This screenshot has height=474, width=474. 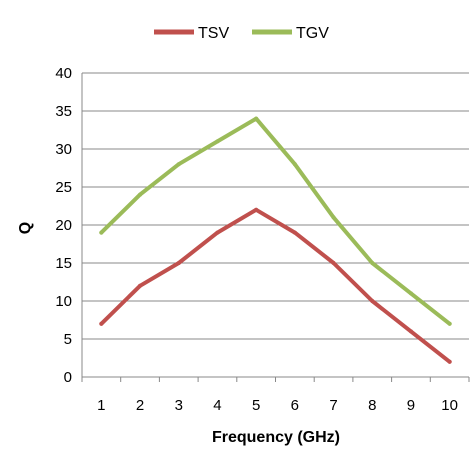 I want to click on x-tick-label-7: 8, so click(x=372, y=405).